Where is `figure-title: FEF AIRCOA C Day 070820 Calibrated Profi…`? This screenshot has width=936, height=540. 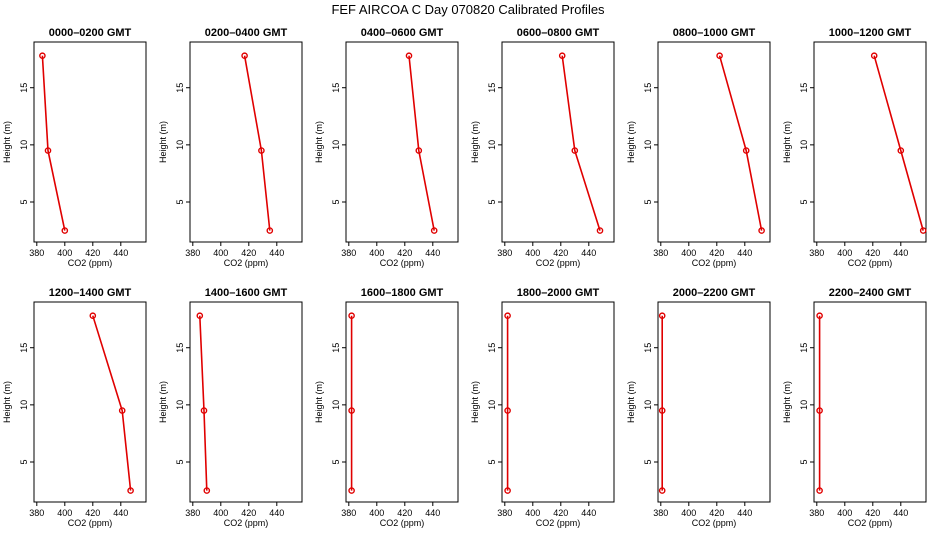
figure-title: FEF AIRCOA C Day 070820 Calibrated Profi… is located at coordinates (468, 9).